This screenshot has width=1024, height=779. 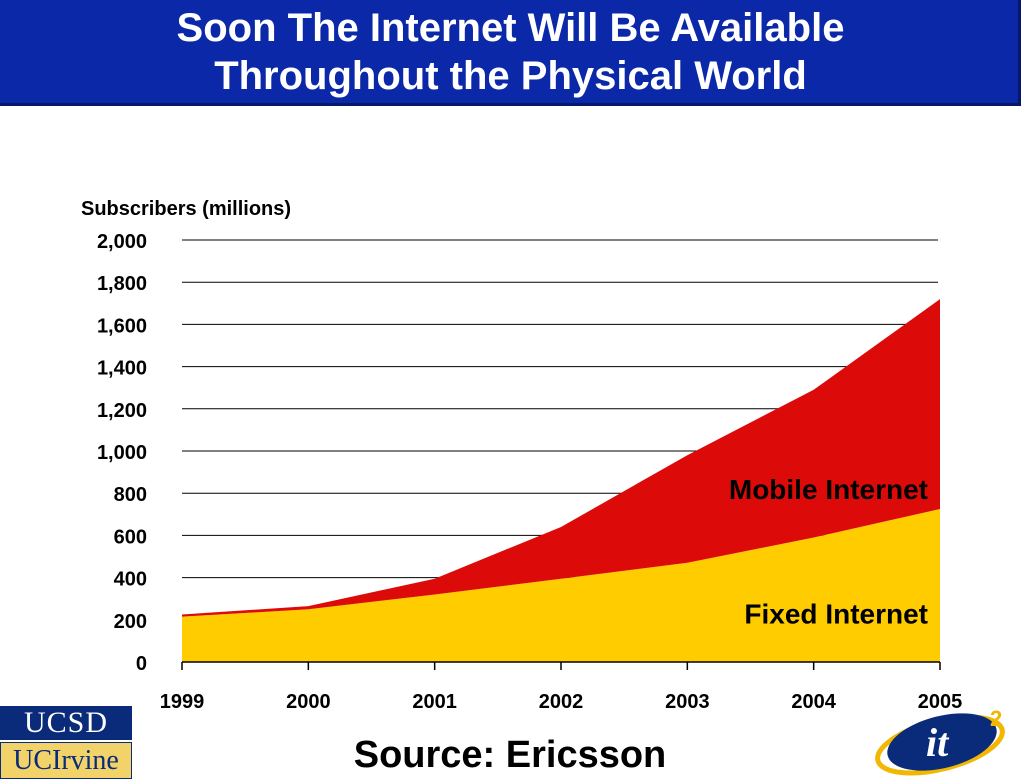 What do you see at coordinates (186, 209) in the screenshot?
I see `y-axis-title: Subscribers (millions)` at bounding box center [186, 209].